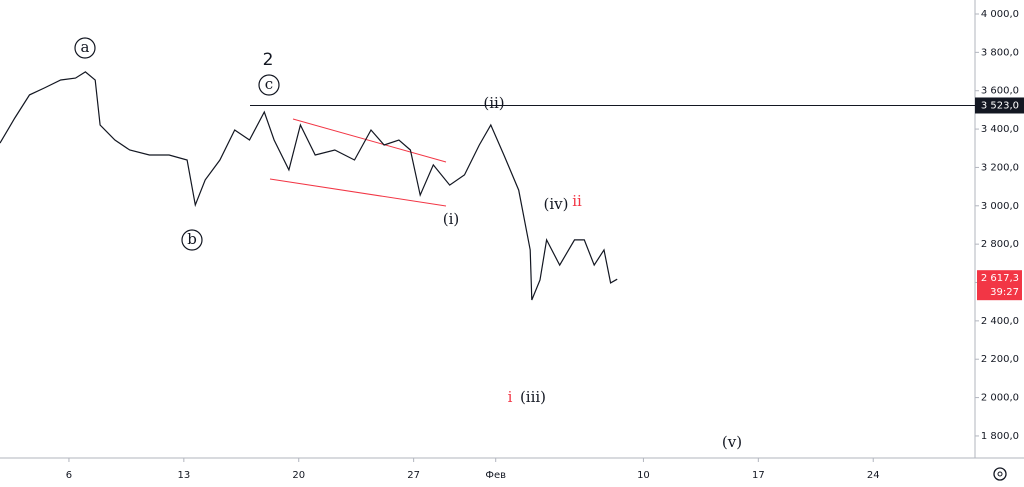 Image resolution: width=1024 pixels, height=487 pixels. I want to click on price-line-label: 3 523,0, so click(1000, 105).